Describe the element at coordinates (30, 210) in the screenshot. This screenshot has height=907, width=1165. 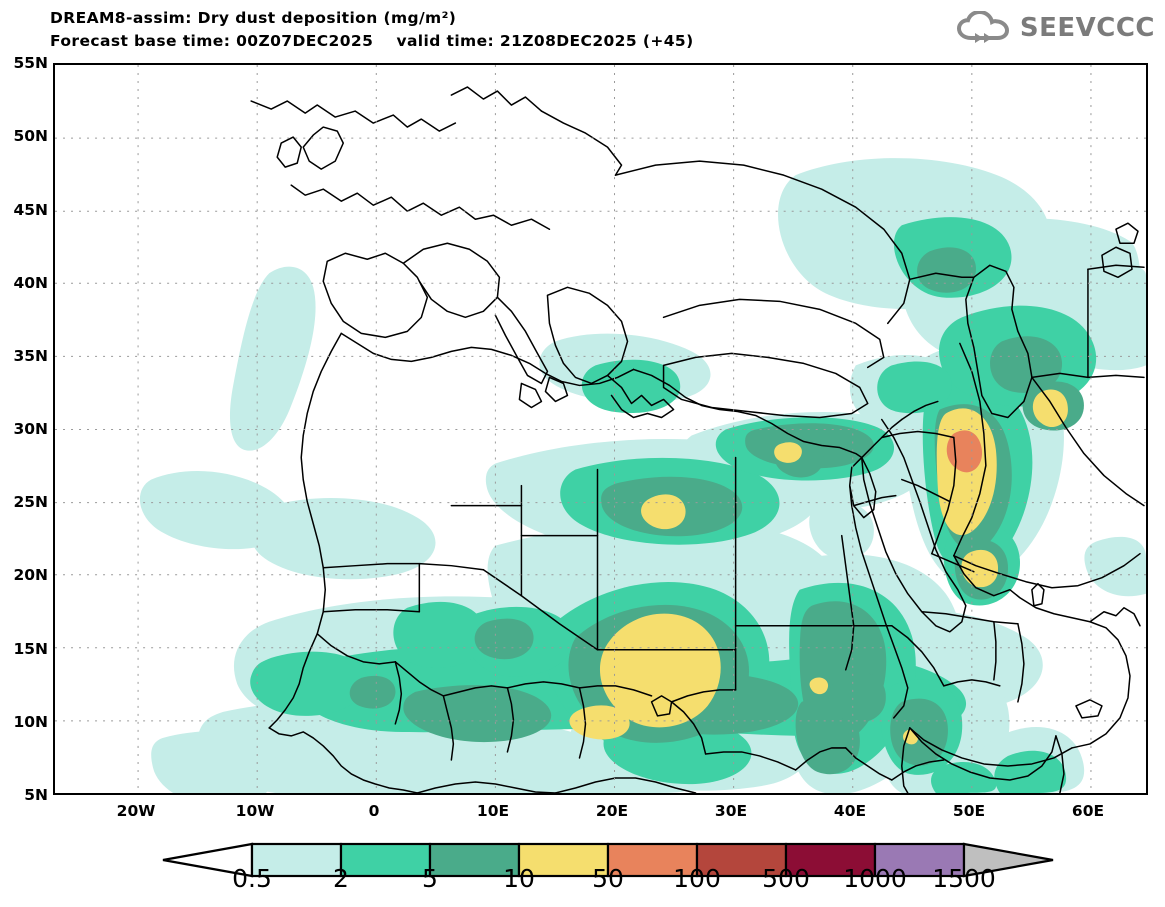
I see `ytick-label-45N: 45N` at that location.